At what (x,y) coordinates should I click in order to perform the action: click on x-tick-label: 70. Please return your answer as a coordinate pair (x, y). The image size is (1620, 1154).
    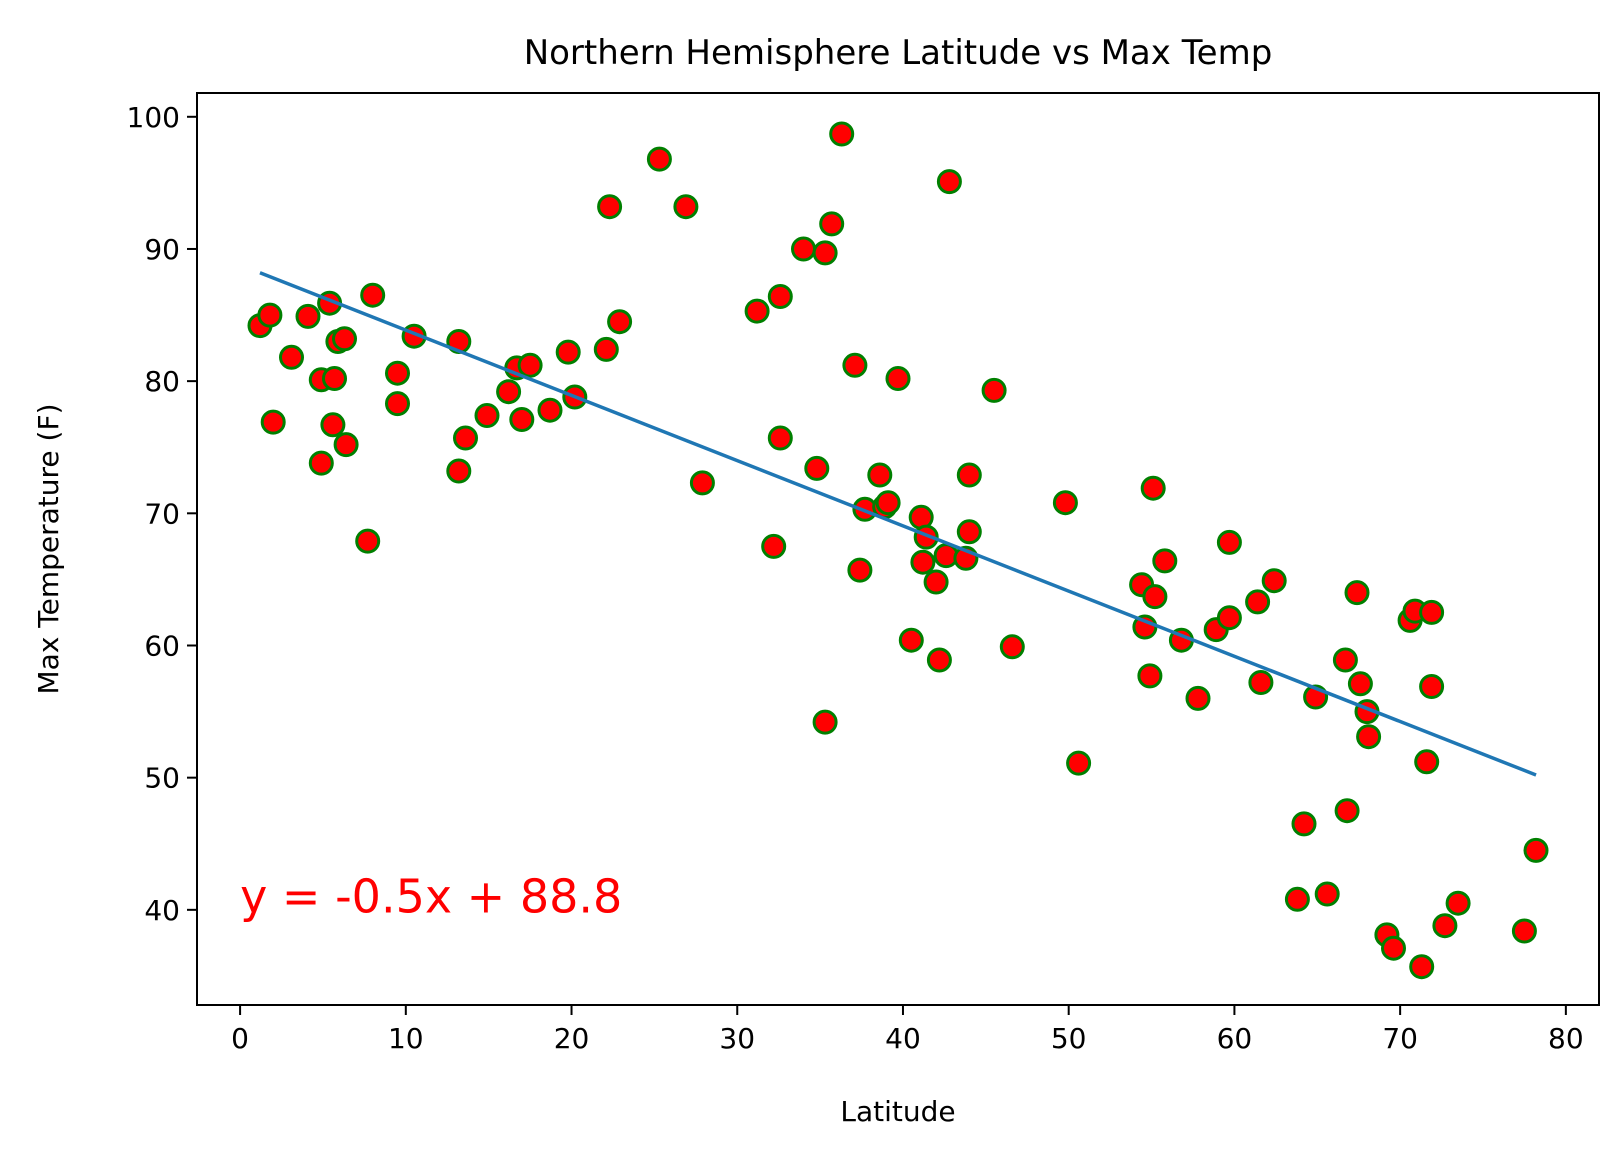
    Looking at the image, I should click on (1400, 1038).